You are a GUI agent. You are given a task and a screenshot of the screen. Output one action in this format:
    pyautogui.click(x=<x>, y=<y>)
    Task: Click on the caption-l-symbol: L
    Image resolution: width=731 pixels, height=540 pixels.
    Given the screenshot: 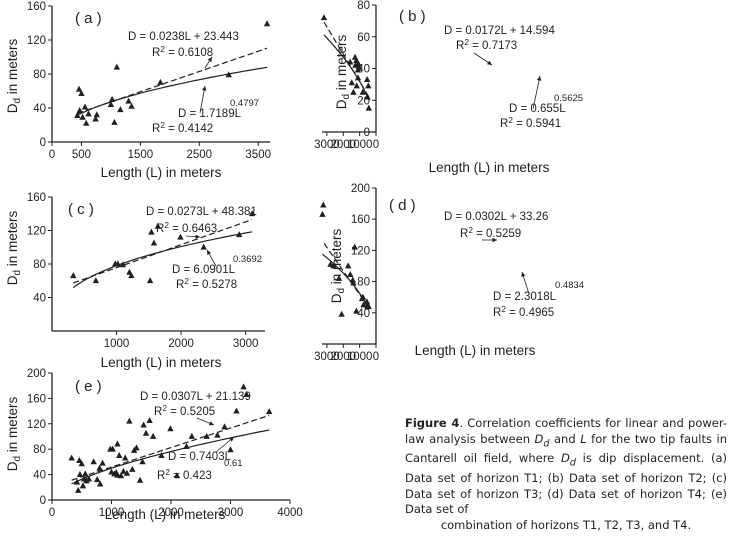 What is the action you would take?
    pyautogui.click(x=583, y=438)
    